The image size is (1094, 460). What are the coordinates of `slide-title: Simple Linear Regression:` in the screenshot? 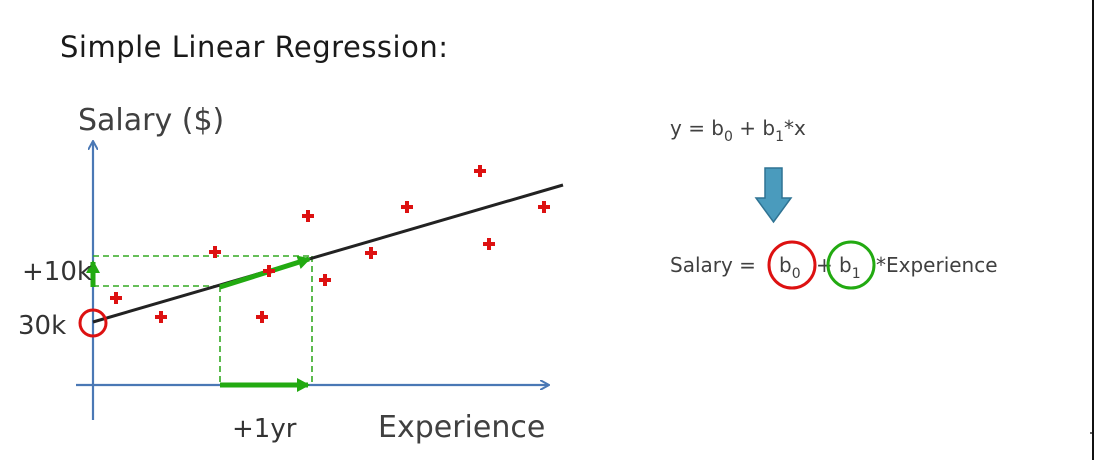 It's located at (254, 47).